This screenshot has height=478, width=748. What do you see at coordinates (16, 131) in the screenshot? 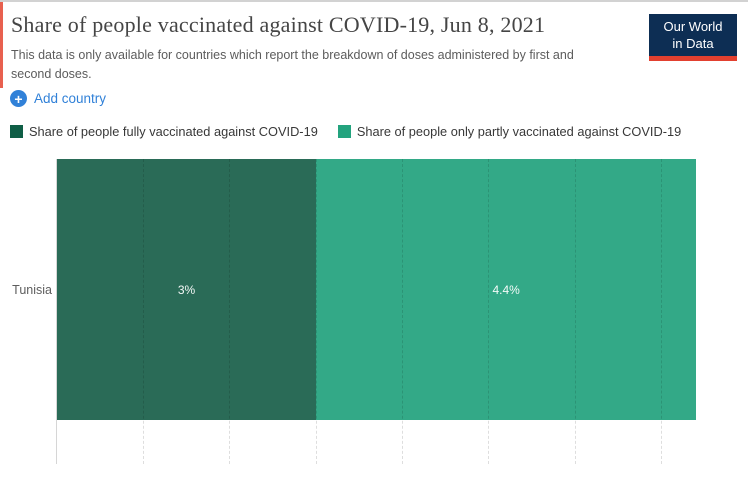
I see `legend-swatch-fully-vaccinated` at bounding box center [16, 131].